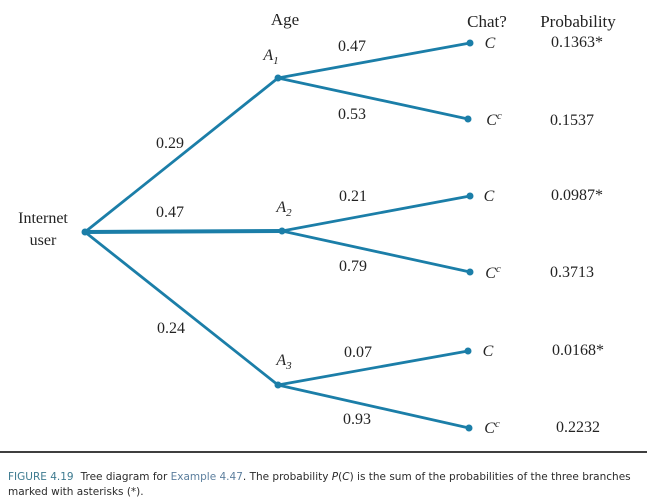 Image resolution: width=647 pixels, height=498 pixels. I want to click on figure-caption-label: FIGURE 4.19, so click(41, 476).